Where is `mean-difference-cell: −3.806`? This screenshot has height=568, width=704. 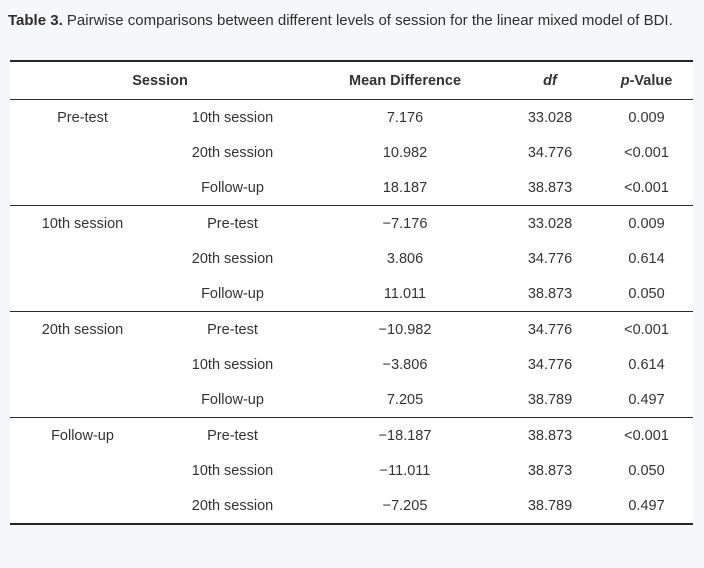 mean-difference-cell: −3.806 is located at coordinates (405, 364).